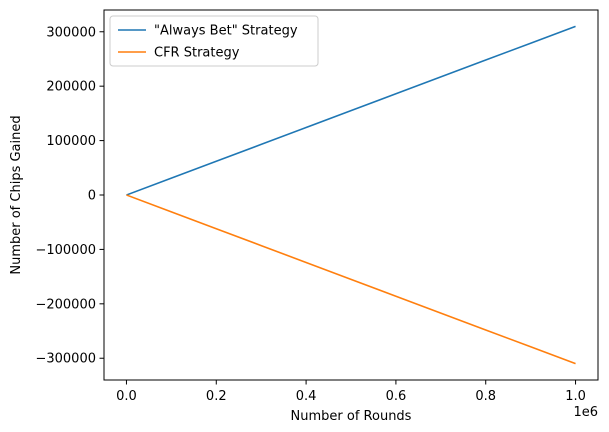  What do you see at coordinates (216, 396) in the screenshot?
I see `x-tick-label: 0.2` at bounding box center [216, 396].